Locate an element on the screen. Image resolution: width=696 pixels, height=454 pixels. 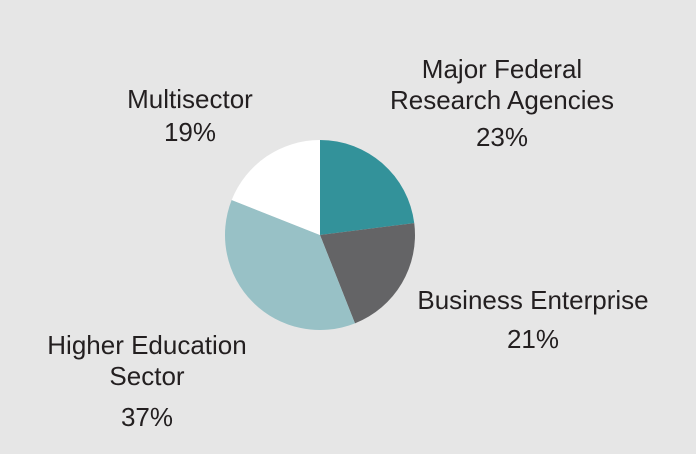
label-line: Business Enterprise is located at coordinates (533, 300).